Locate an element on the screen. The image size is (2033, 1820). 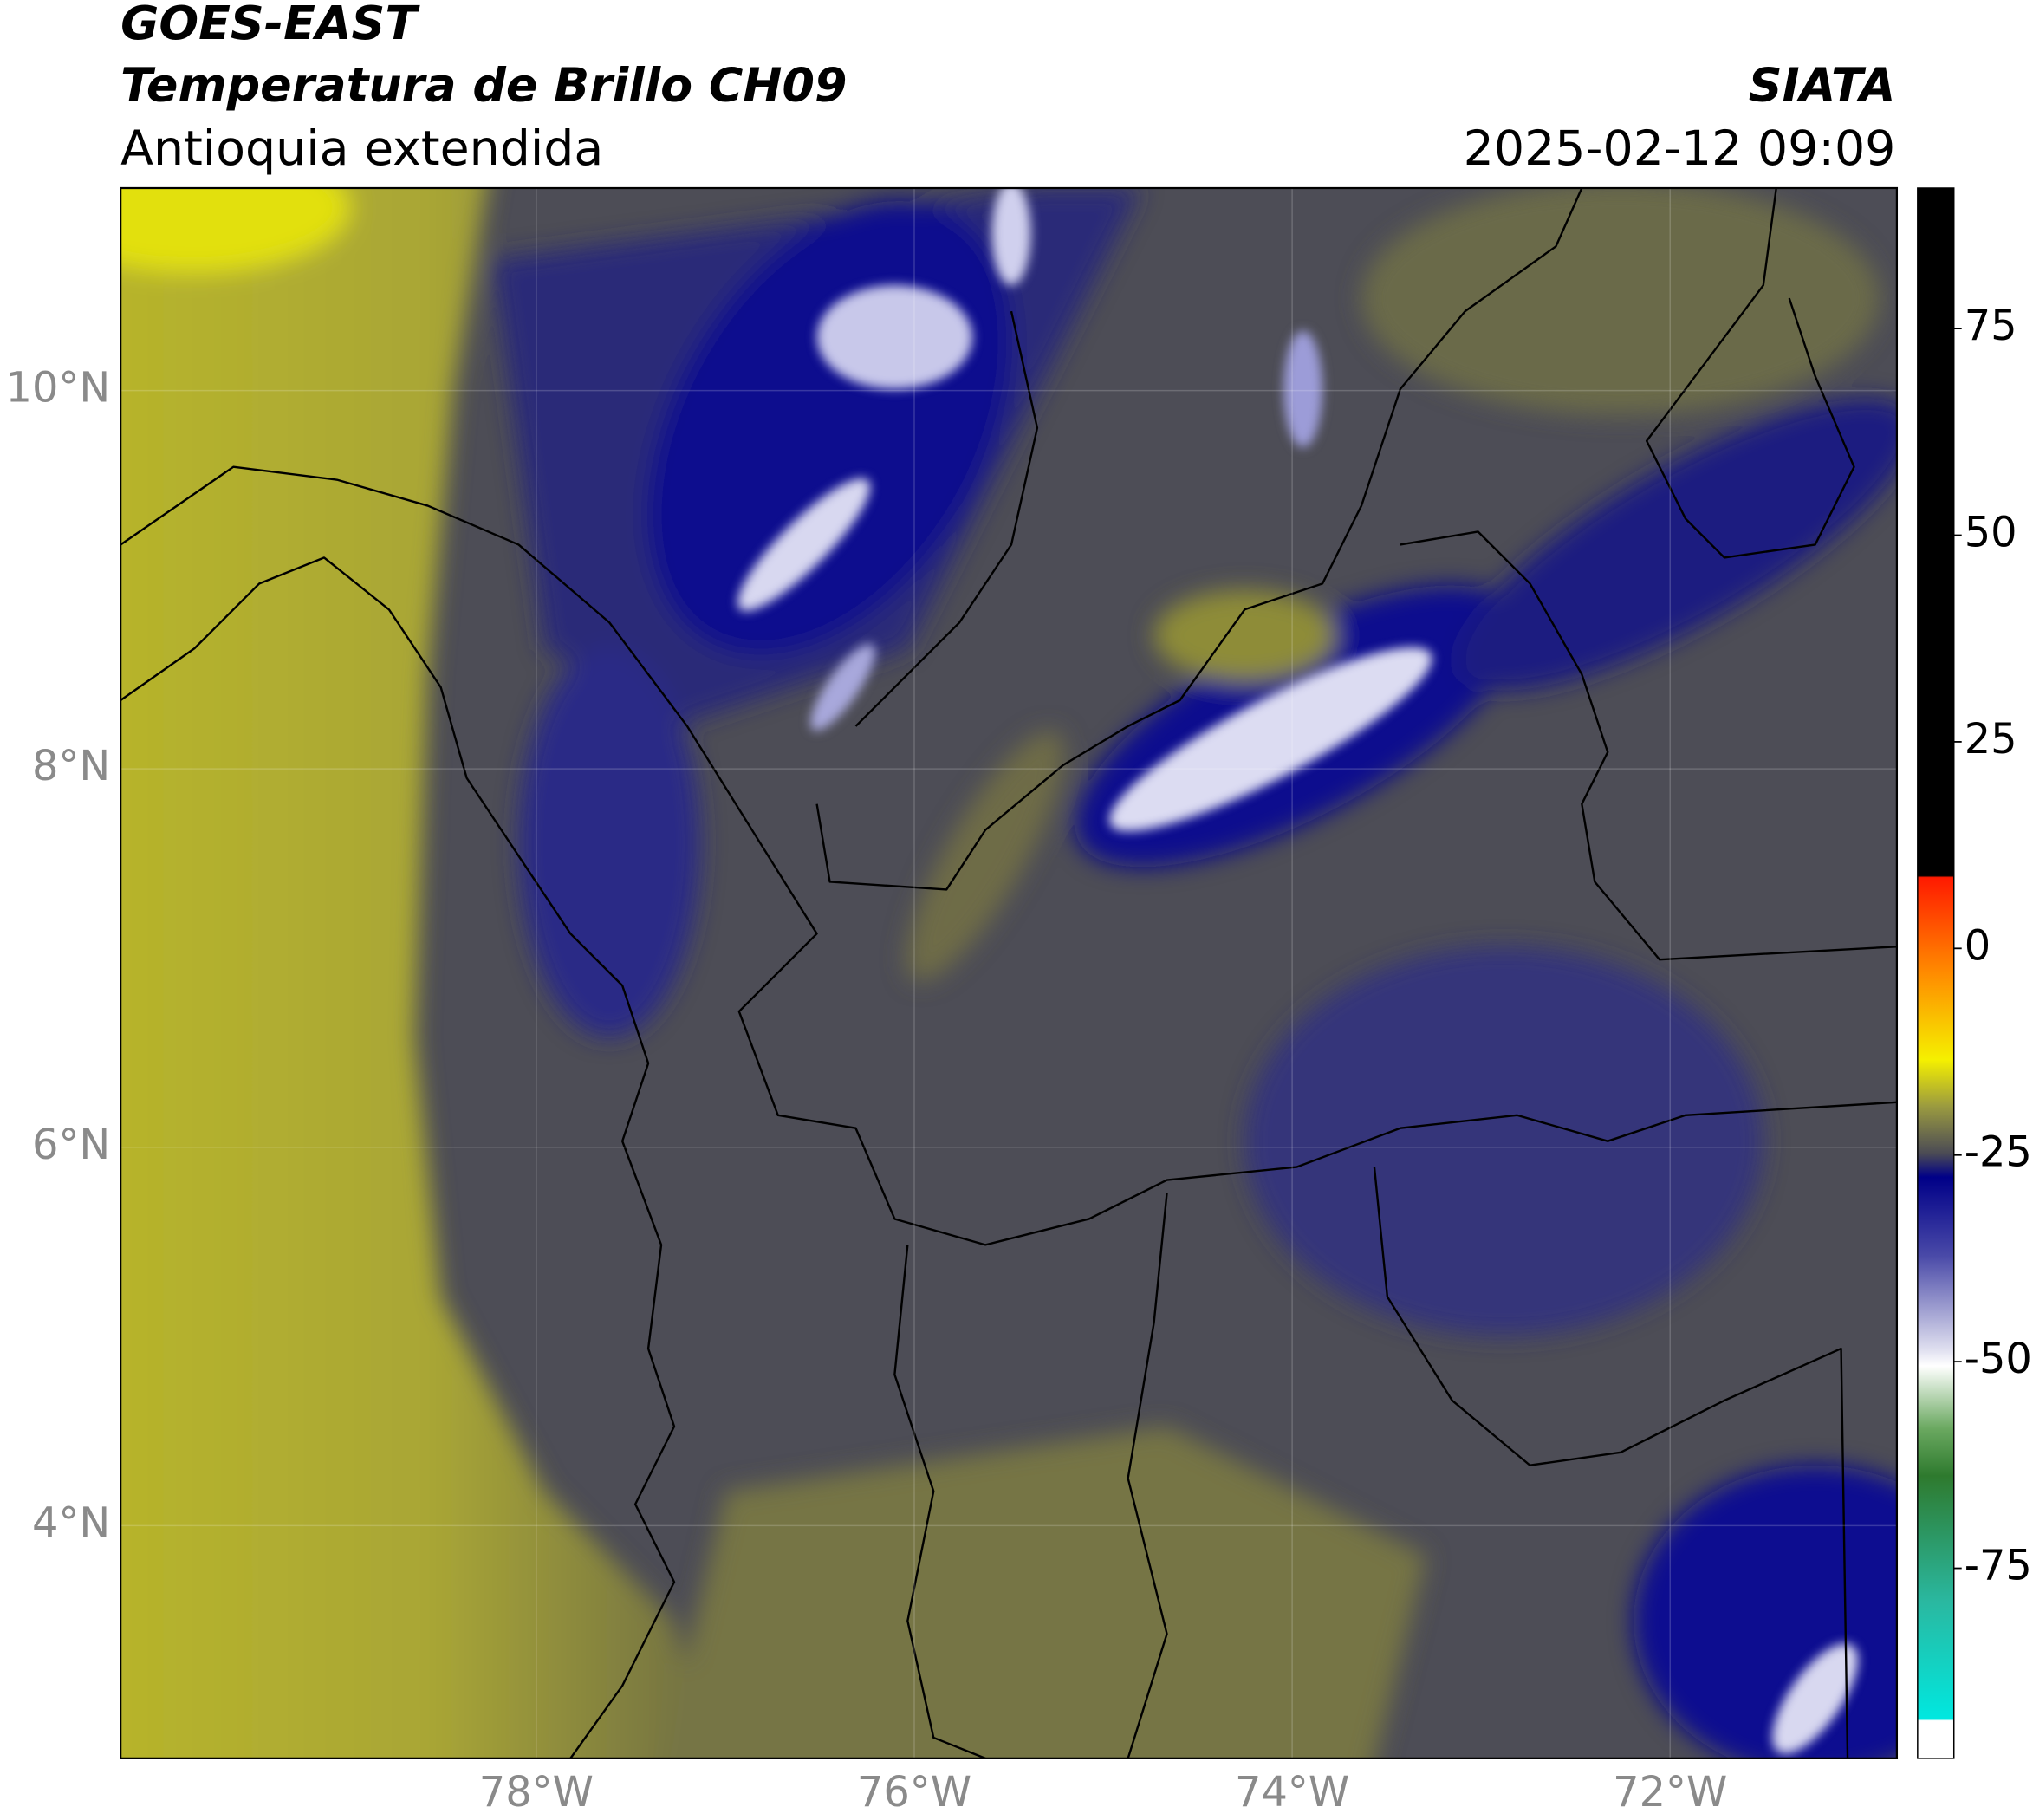
region: Antioquia extendida is located at coordinates (361, 149).